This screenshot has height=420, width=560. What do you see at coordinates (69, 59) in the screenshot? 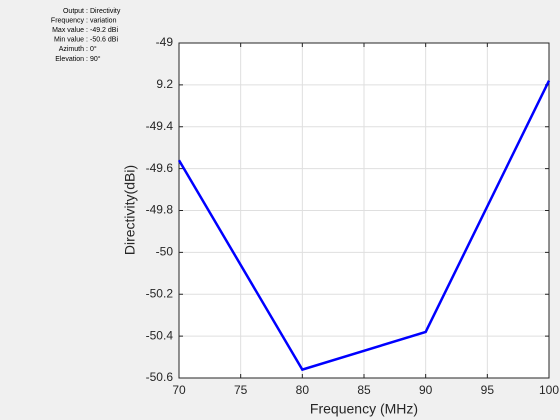
I see `info-label: Elevation` at bounding box center [69, 59].